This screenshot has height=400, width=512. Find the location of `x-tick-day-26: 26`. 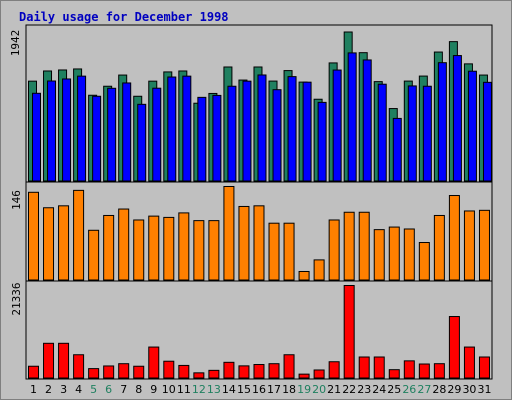

x-tick-day-26: 26 is located at coordinates (409, 389).